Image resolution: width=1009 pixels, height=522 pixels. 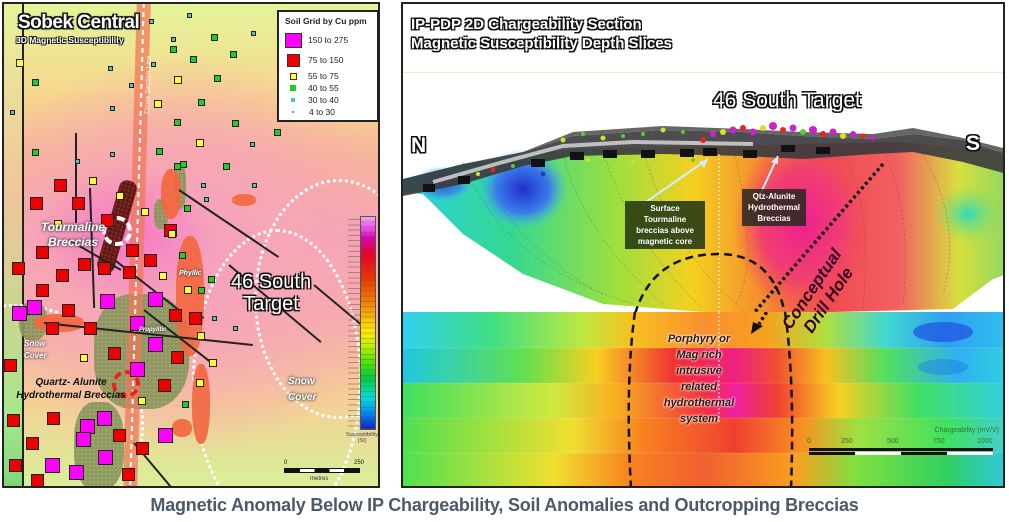 I want to click on susceptibility-colorbar: Susceptibility (SI), so click(x=362, y=332).